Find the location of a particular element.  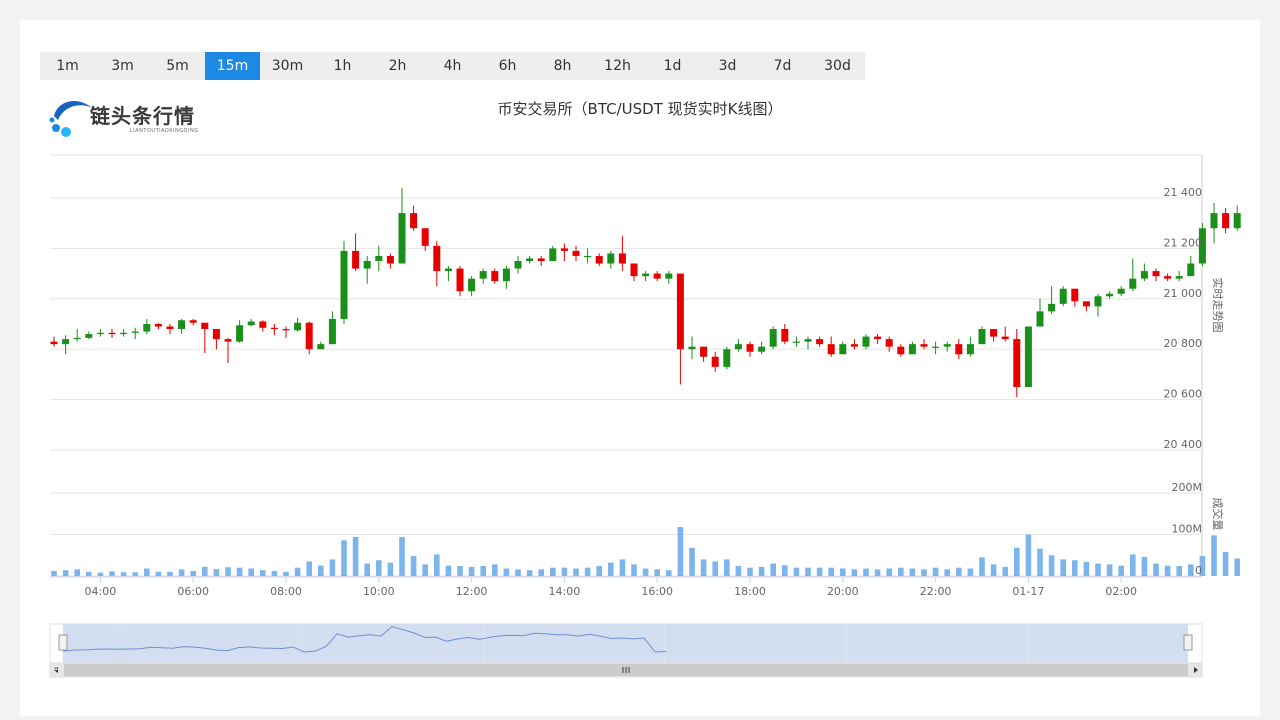

logo-mark-icon is located at coordinates (70, 119).